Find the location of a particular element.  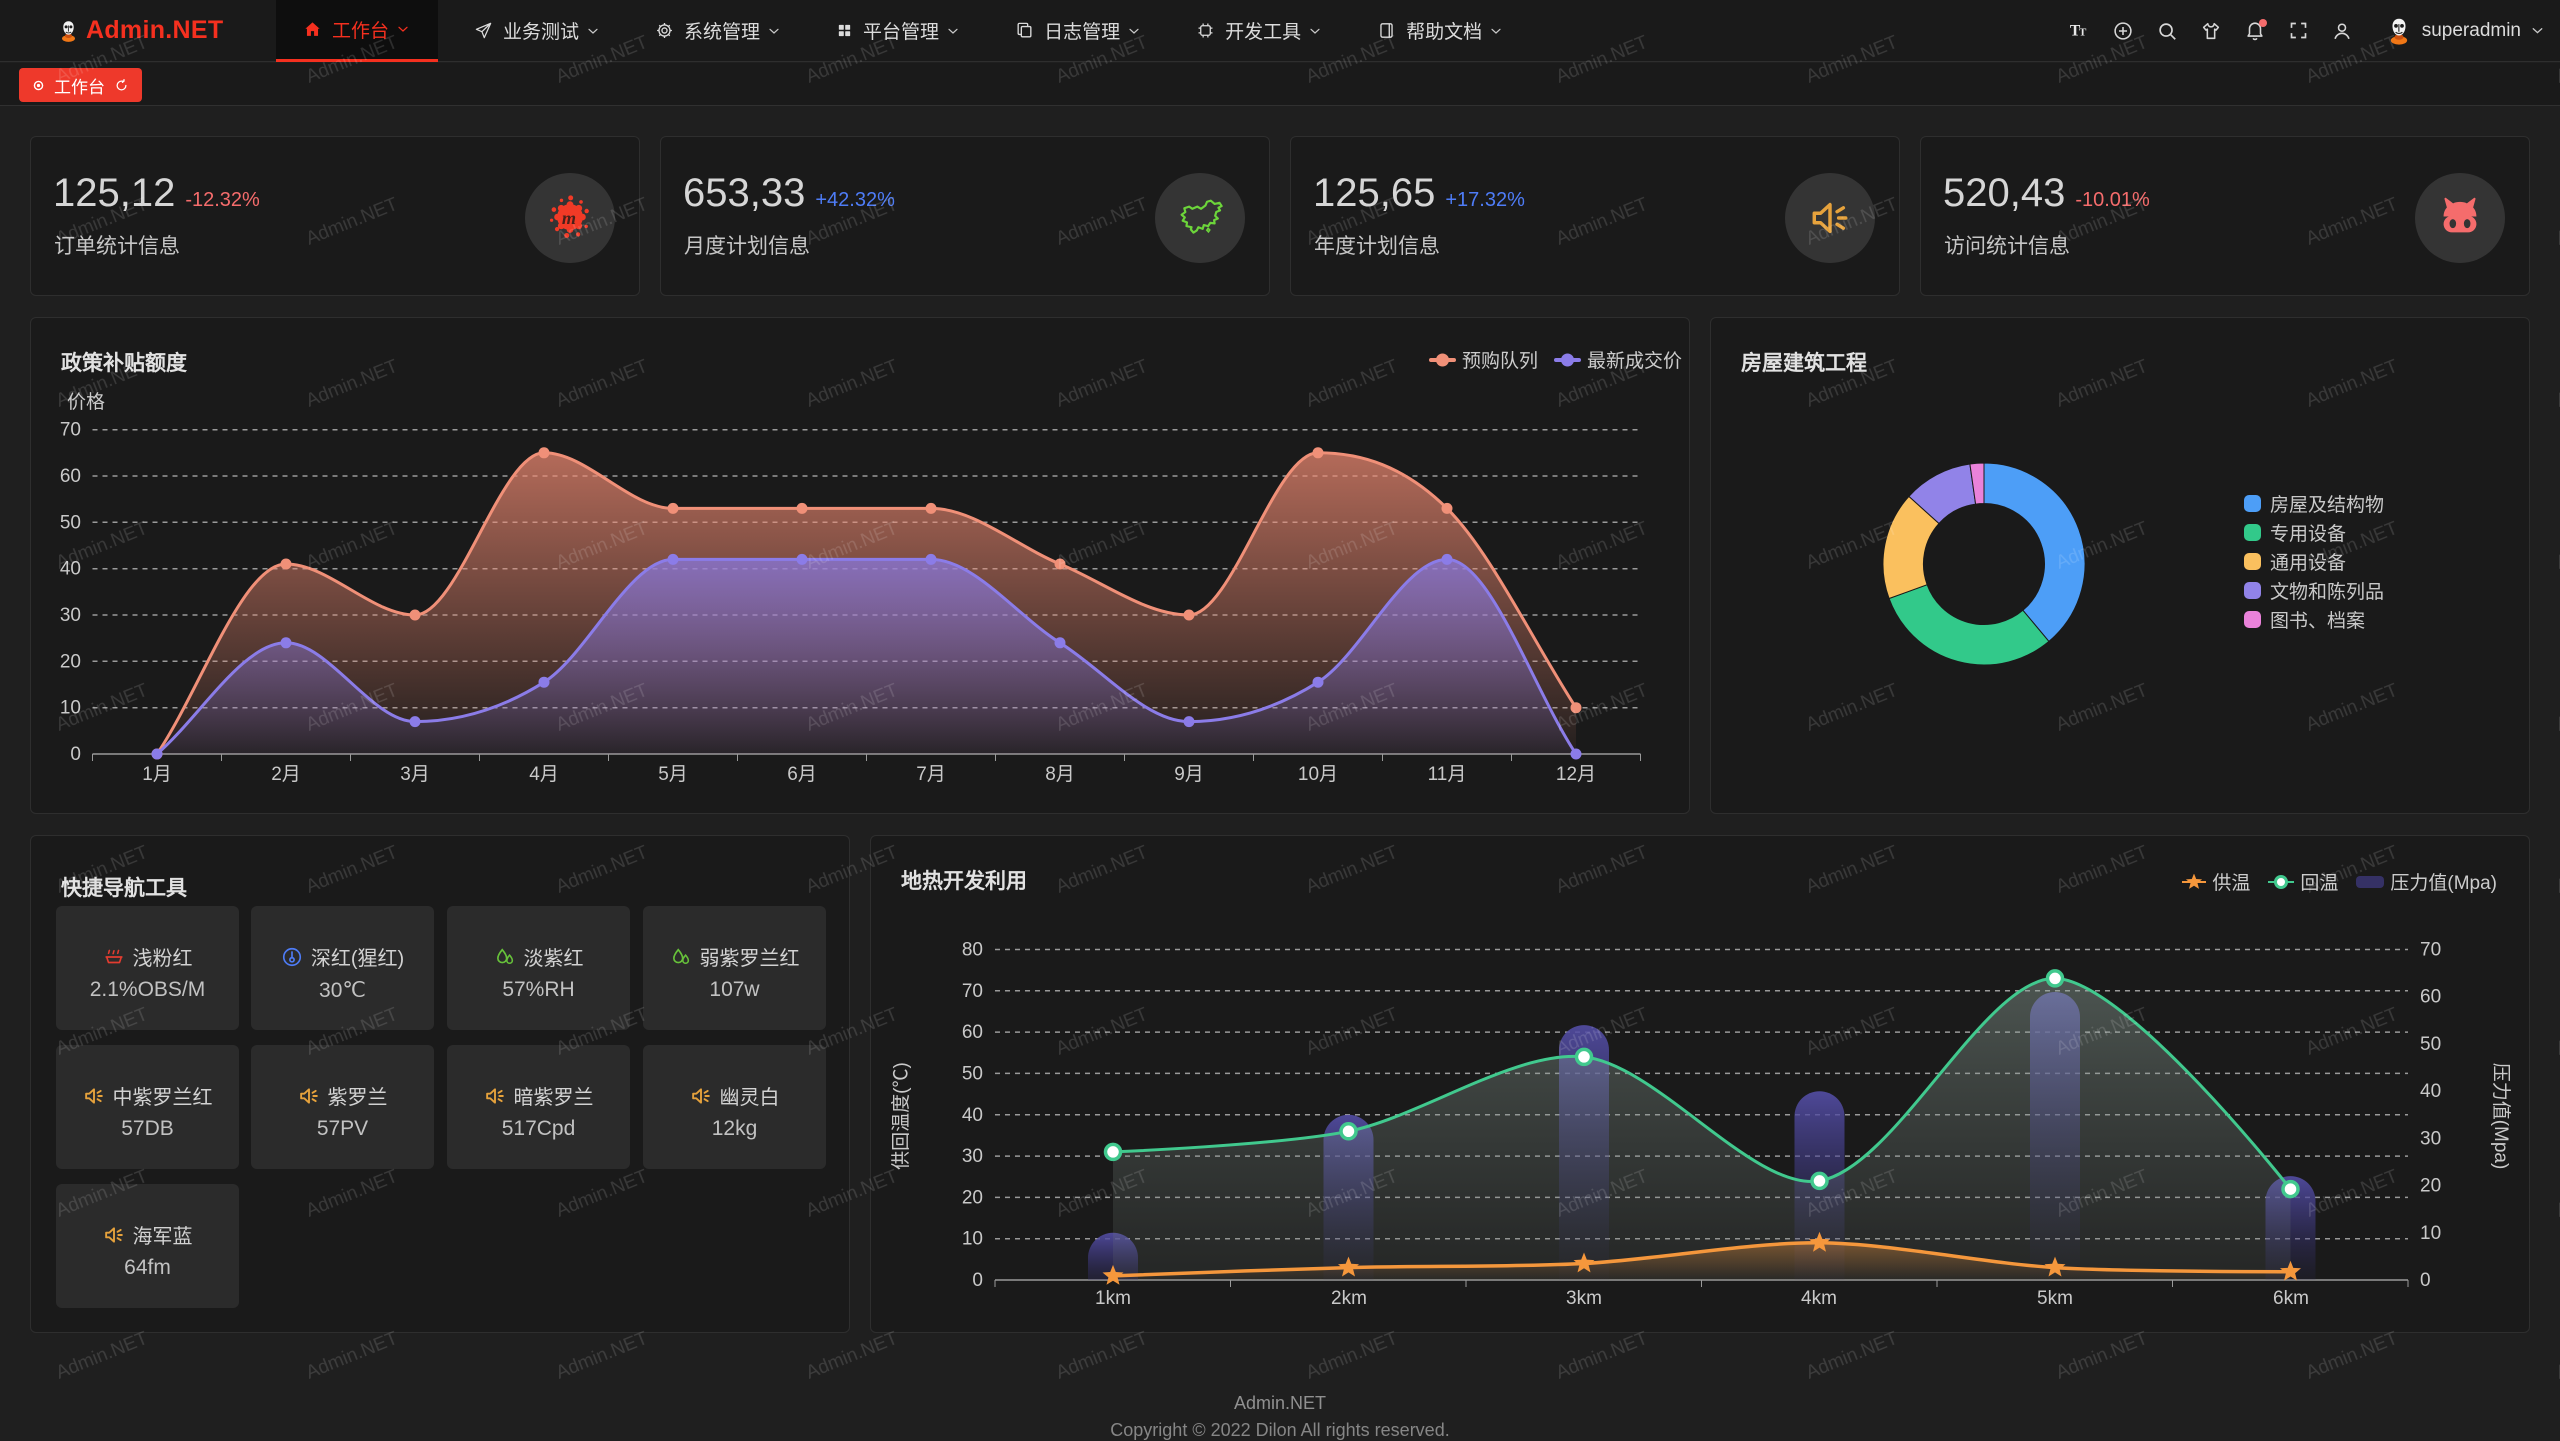

svg-text: 压力值(Mpa) is located at coordinates (2501, 1116).